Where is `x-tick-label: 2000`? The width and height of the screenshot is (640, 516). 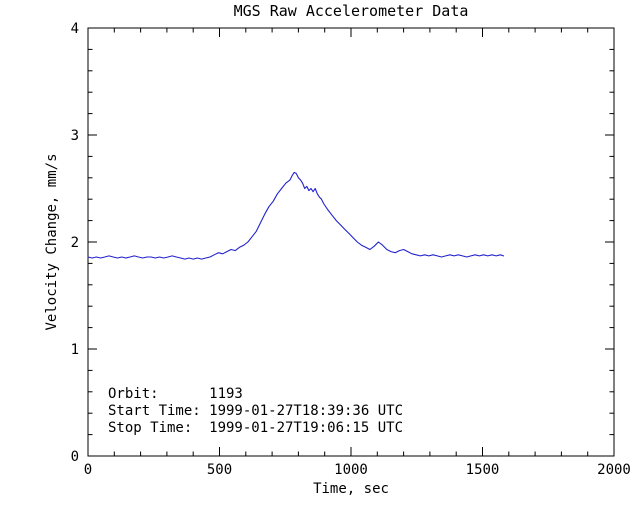 x-tick-label: 2000 is located at coordinates (614, 470).